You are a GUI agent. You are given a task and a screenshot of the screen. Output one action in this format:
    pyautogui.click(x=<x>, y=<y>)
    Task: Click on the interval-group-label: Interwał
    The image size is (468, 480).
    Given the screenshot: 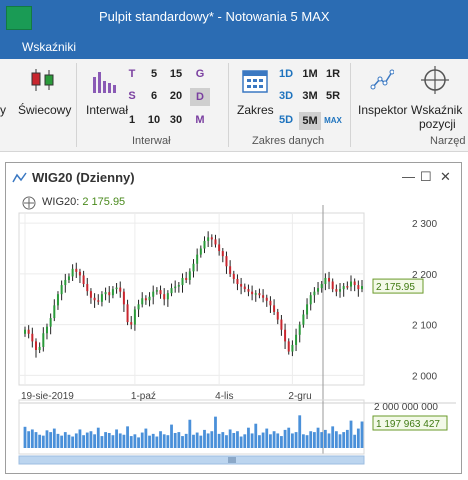 What is the action you would take?
    pyautogui.click(x=151, y=141)
    